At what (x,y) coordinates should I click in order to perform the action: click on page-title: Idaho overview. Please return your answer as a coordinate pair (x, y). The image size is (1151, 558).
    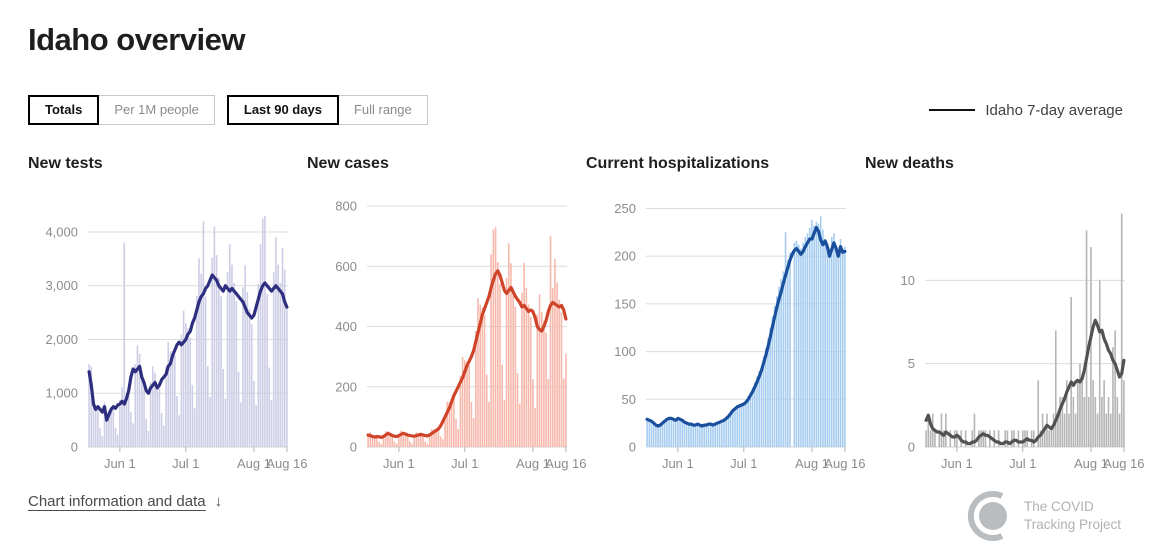
    Looking at the image, I should click on (136, 39).